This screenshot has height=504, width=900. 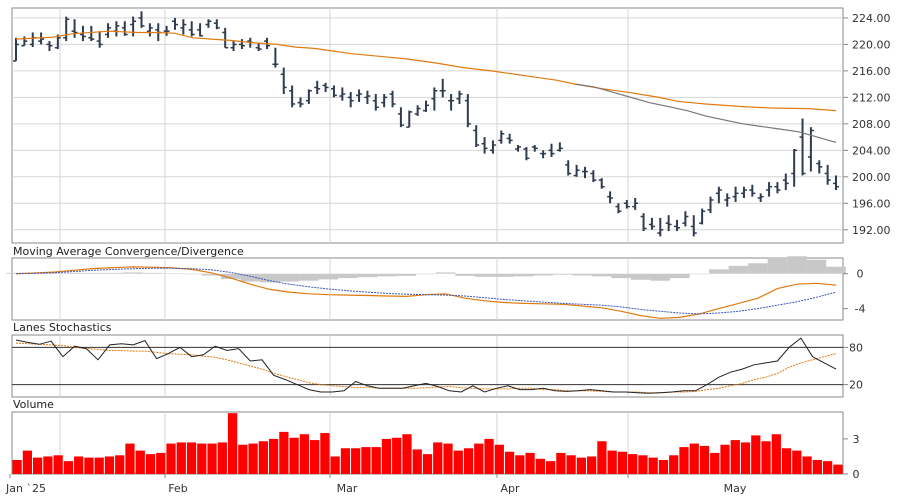 I want to click on stochastics-panel, so click(x=427, y=365).